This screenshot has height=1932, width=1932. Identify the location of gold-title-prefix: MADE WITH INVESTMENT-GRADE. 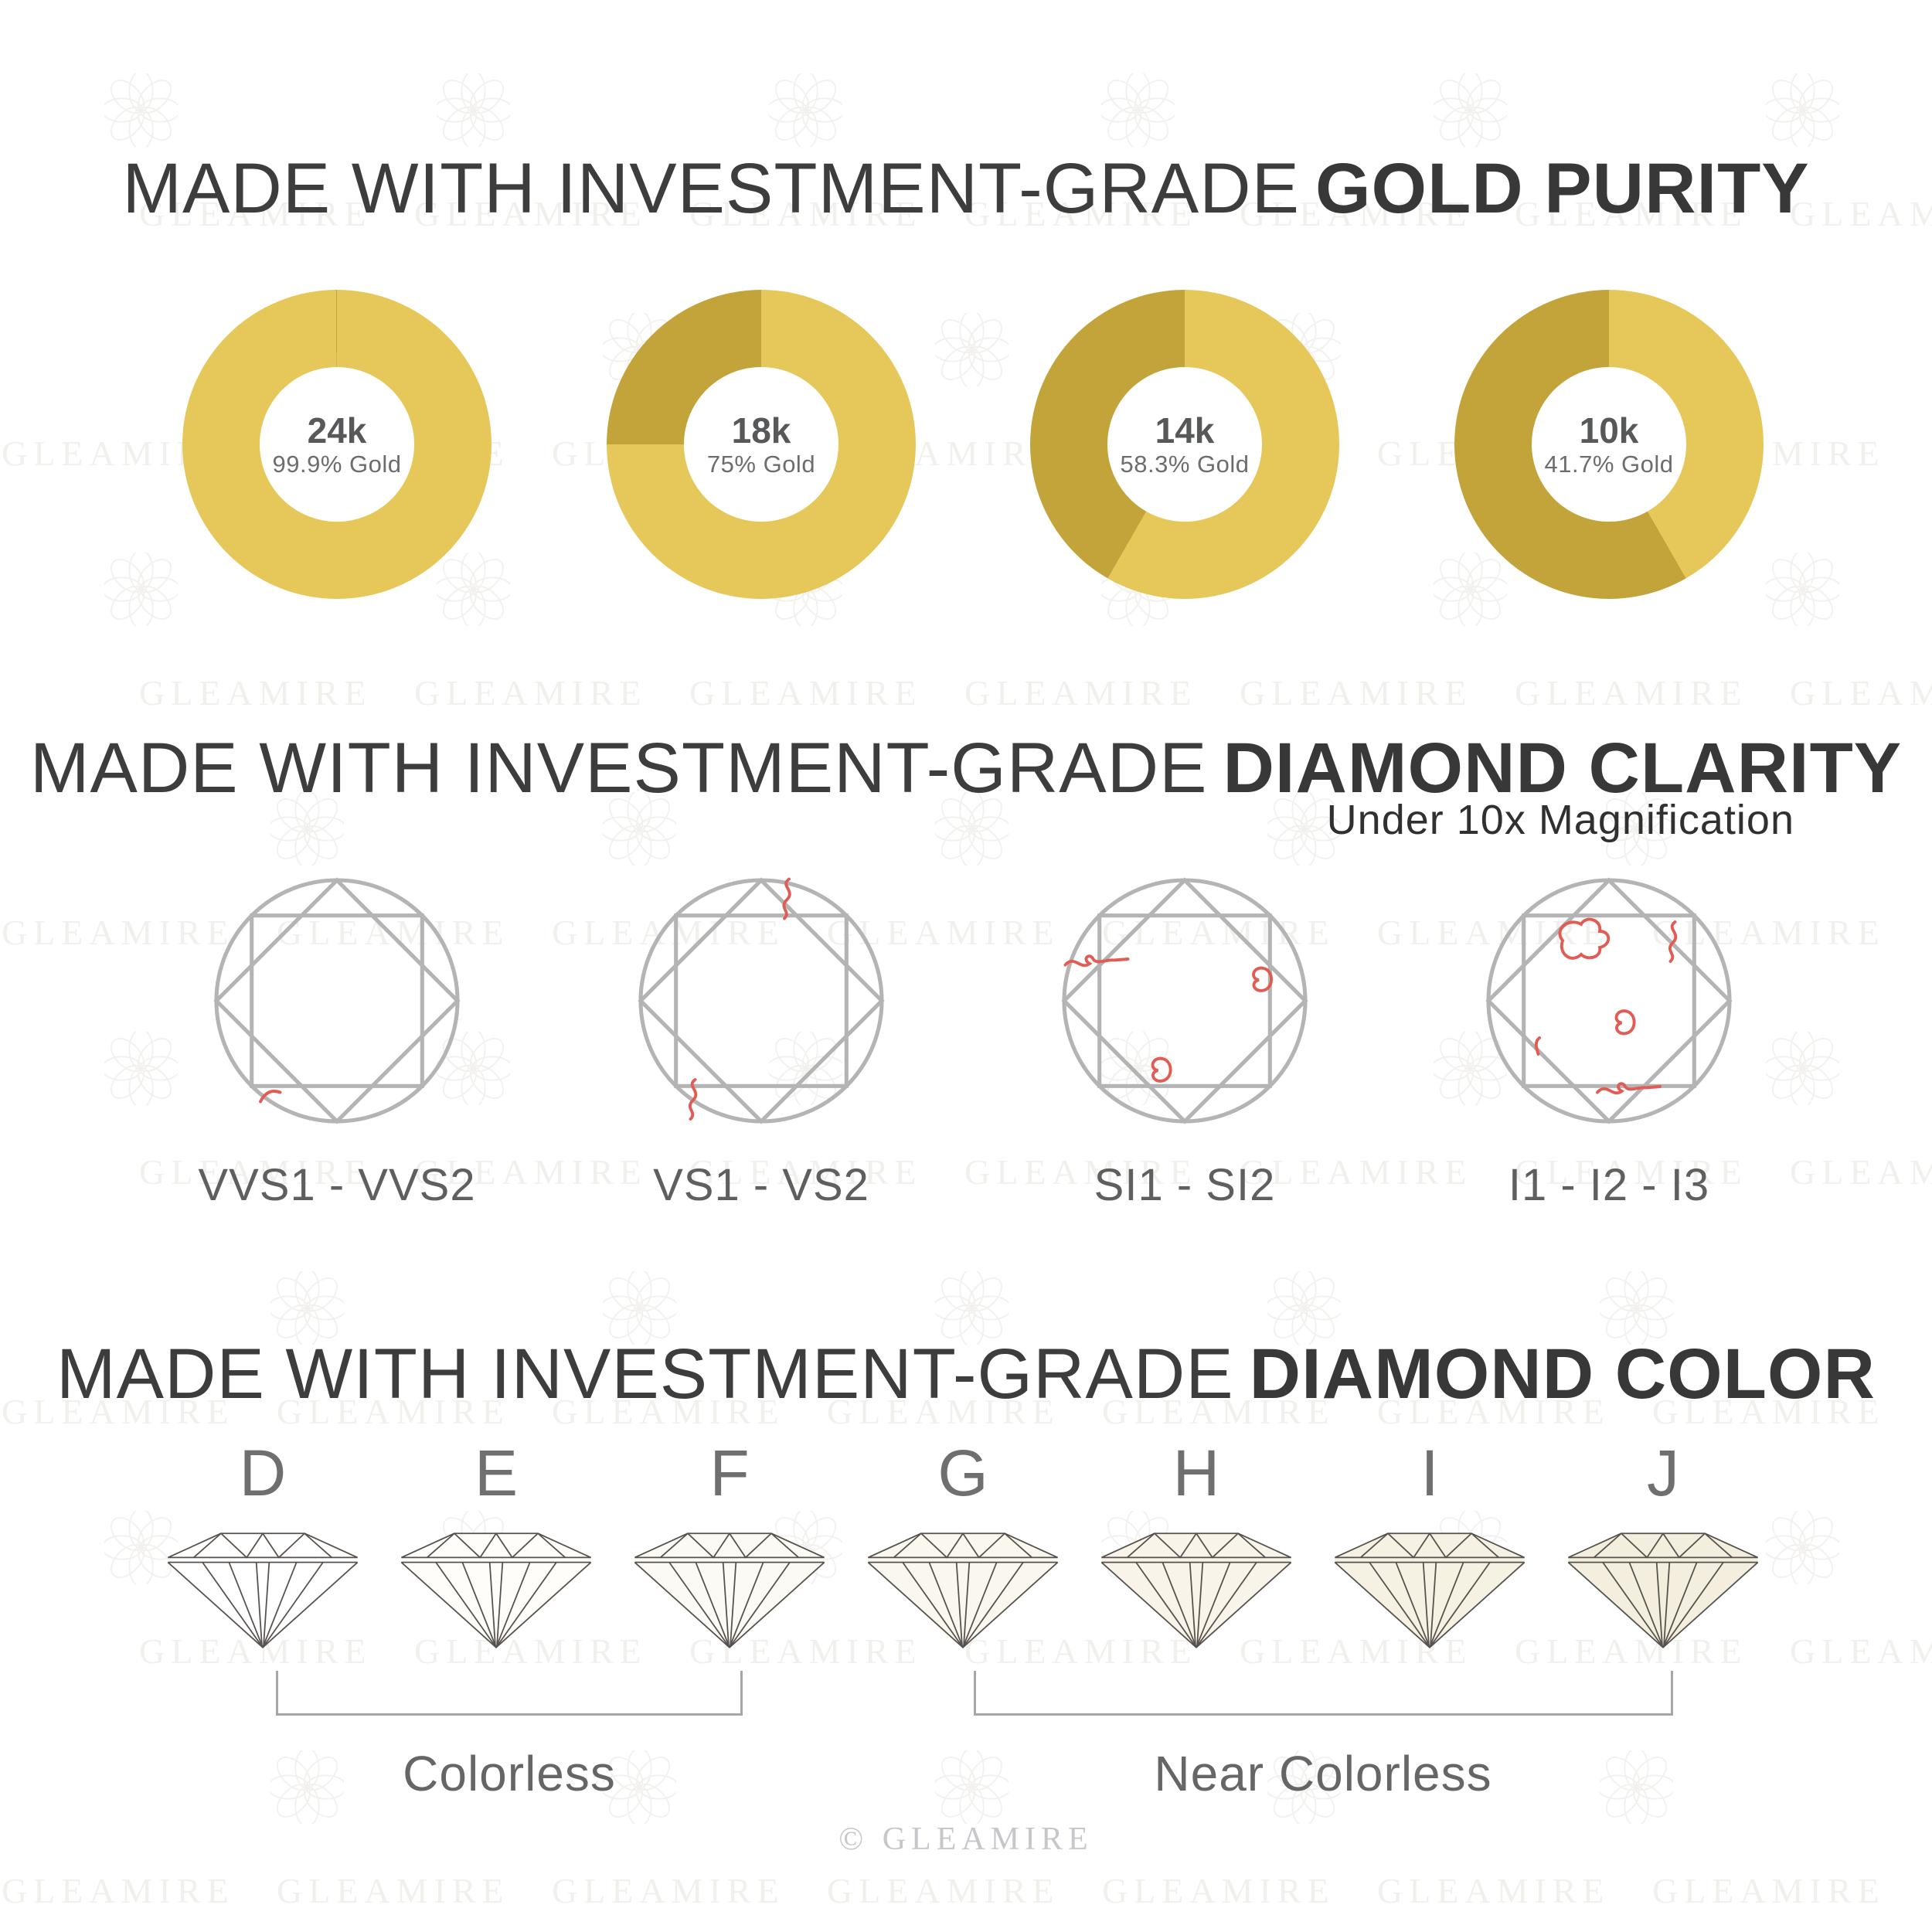
(711, 189).